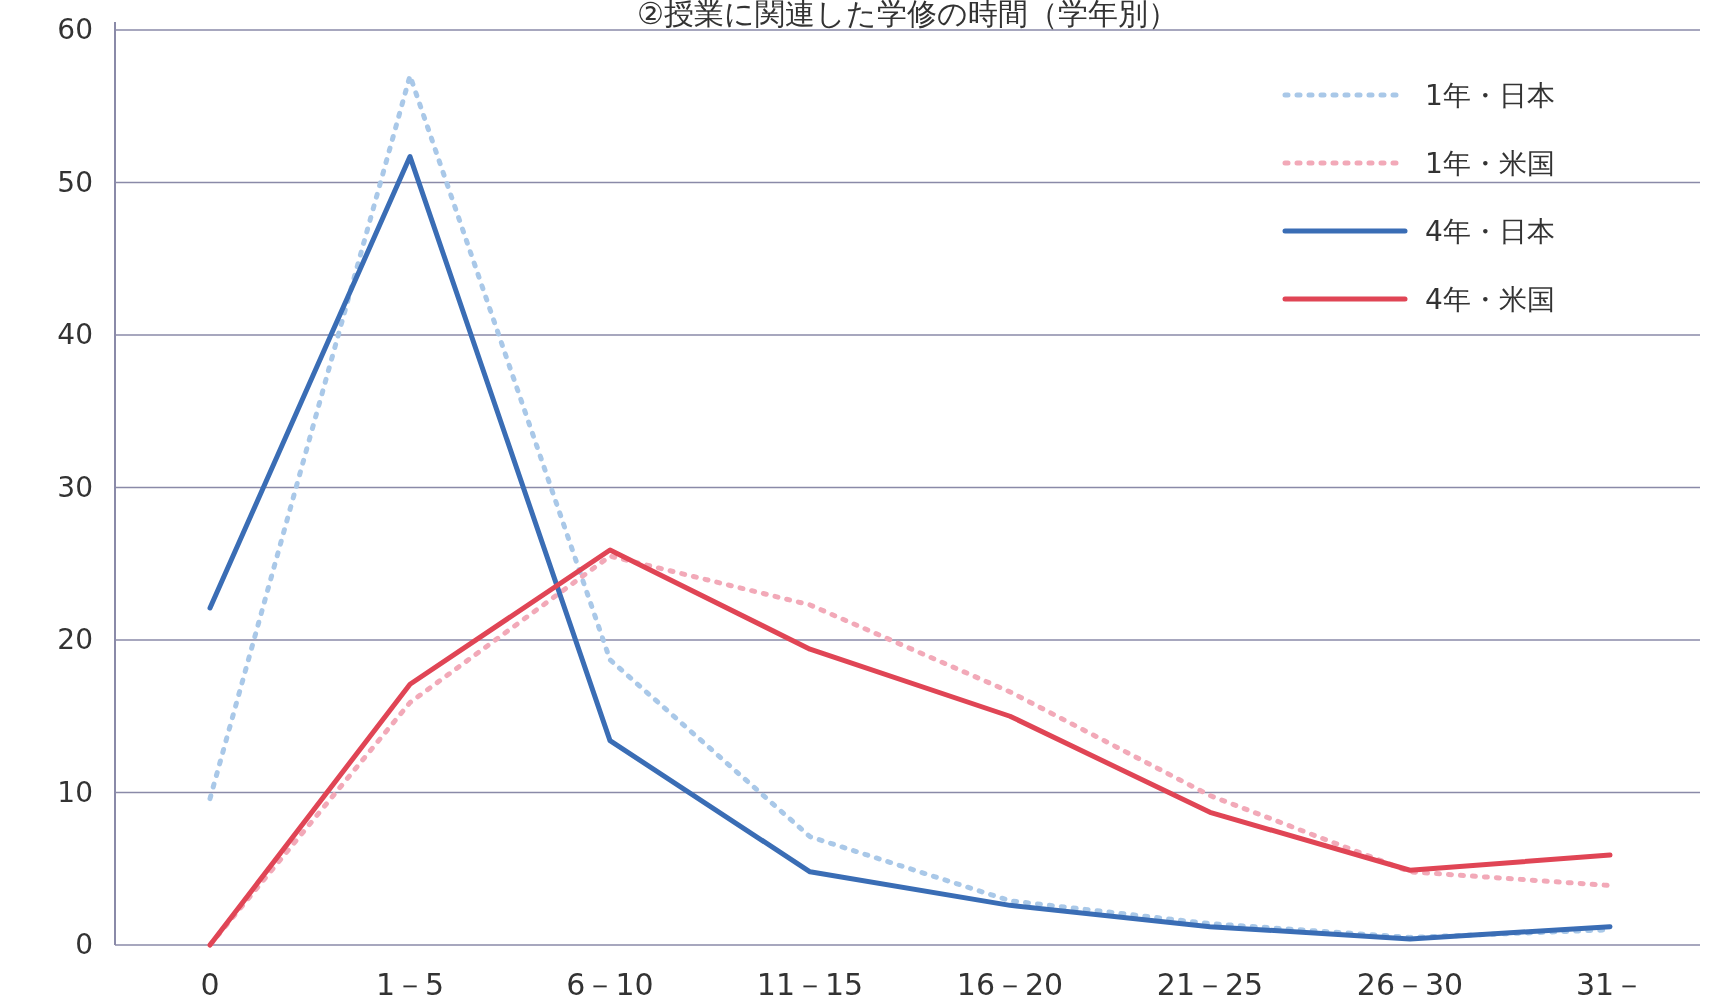  What do you see at coordinates (1490, 163) in the screenshot?
I see `legend-label: 1年・米国` at bounding box center [1490, 163].